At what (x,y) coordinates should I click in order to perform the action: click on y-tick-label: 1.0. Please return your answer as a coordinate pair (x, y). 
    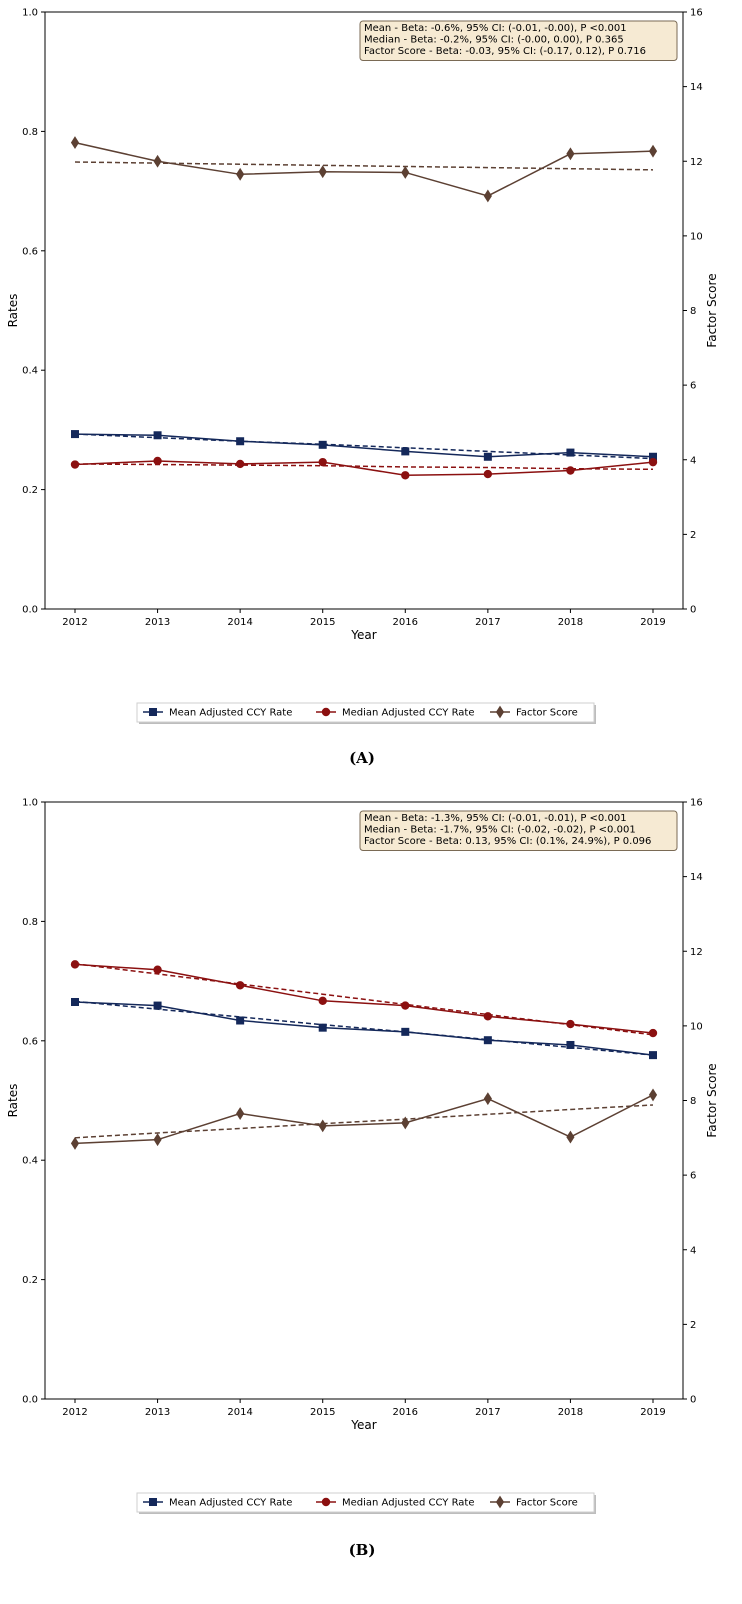
    Looking at the image, I should click on (30, 13).